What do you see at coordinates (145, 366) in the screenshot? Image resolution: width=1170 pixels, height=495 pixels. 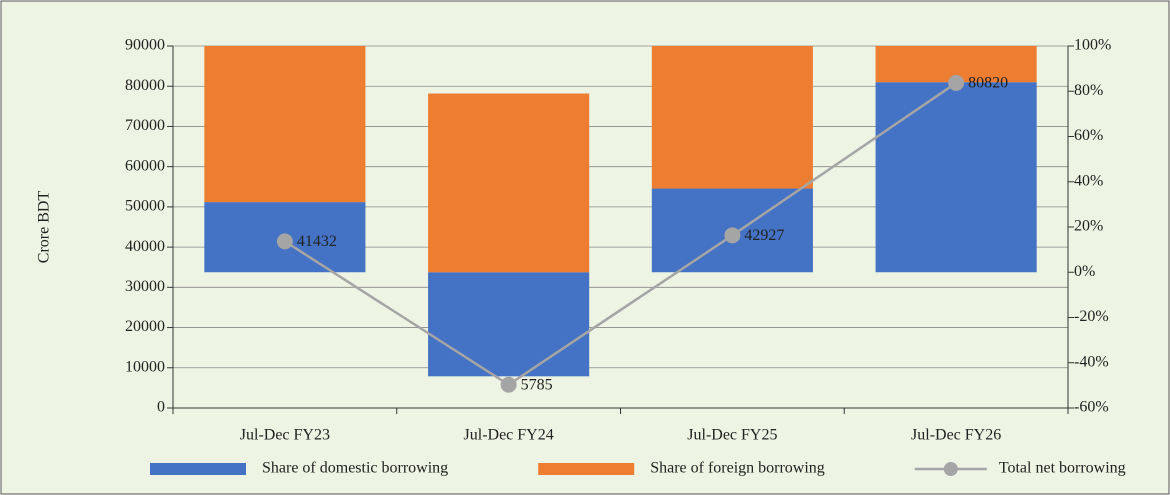 I see `y-tick-label: 10000` at bounding box center [145, 366].